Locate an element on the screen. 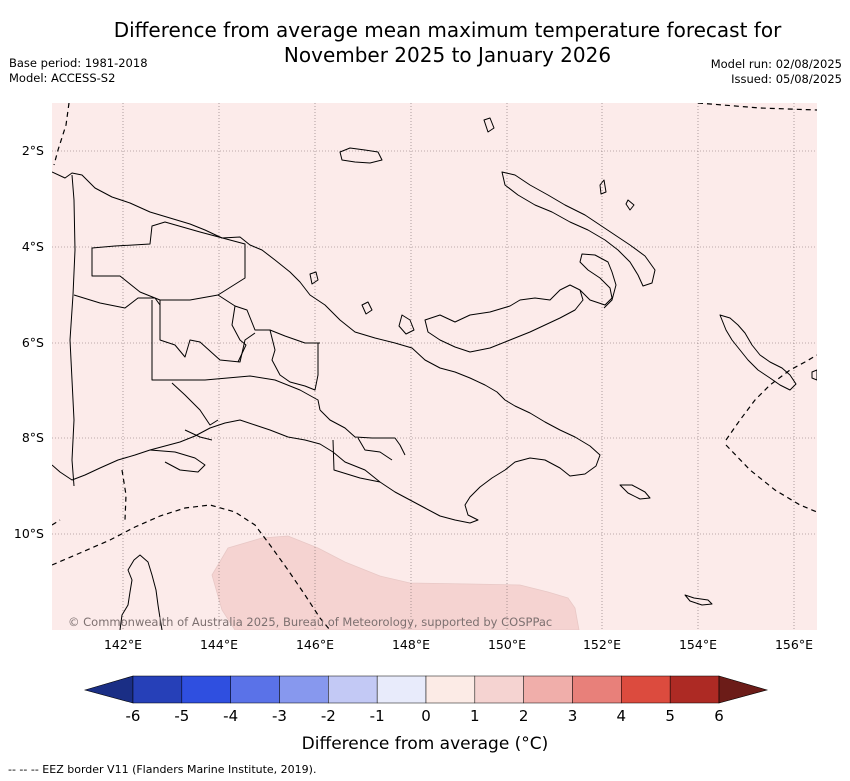  meta-right: Model run: 02/08/2025 Issued: 05/08/2025 is located at coordinates (776, 72).